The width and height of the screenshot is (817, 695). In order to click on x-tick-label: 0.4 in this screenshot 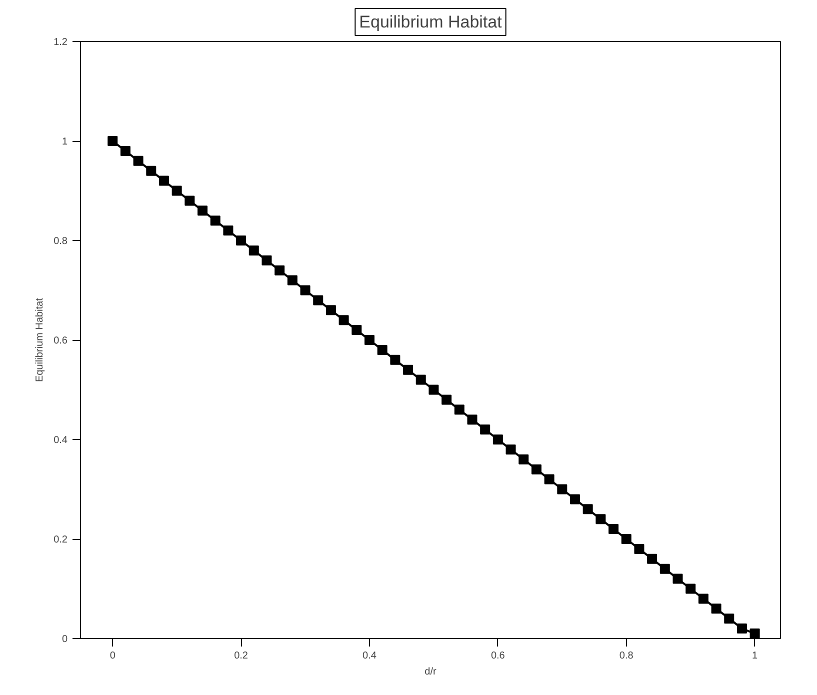, I will do `click(369, 656)`.